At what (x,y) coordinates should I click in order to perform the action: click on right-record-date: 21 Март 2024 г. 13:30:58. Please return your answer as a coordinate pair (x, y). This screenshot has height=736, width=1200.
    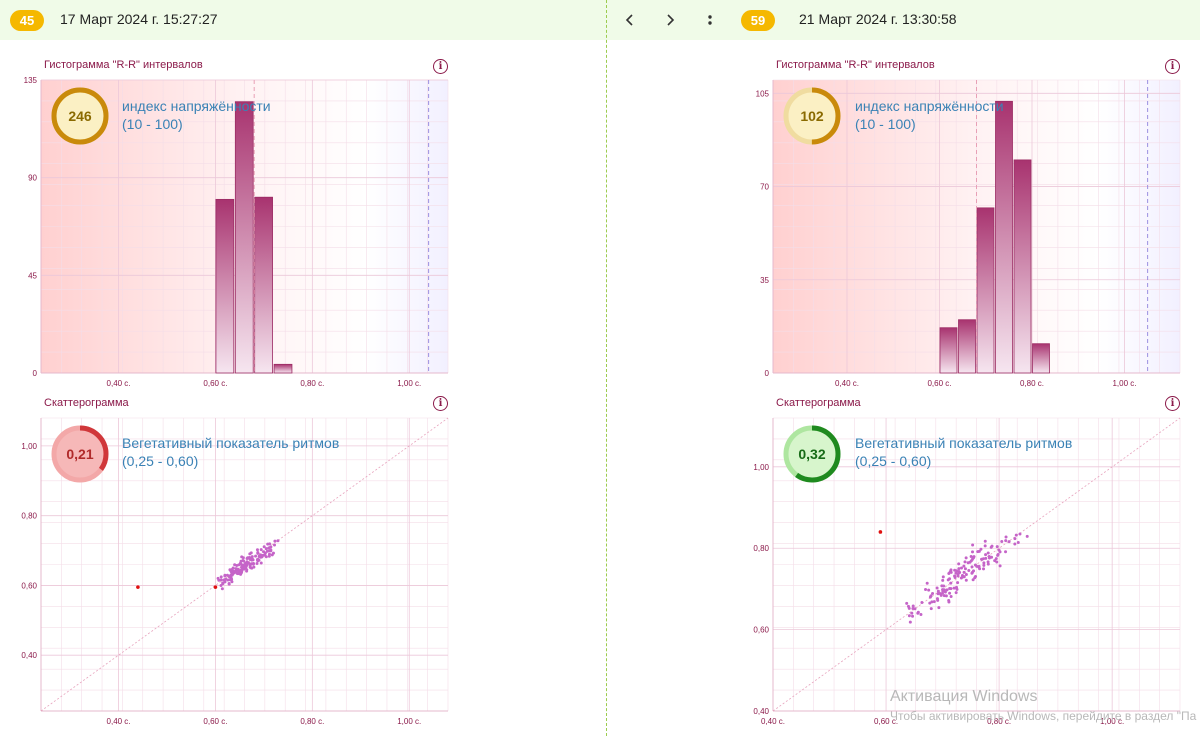
    Looking at the image, I should click on (878, 19).